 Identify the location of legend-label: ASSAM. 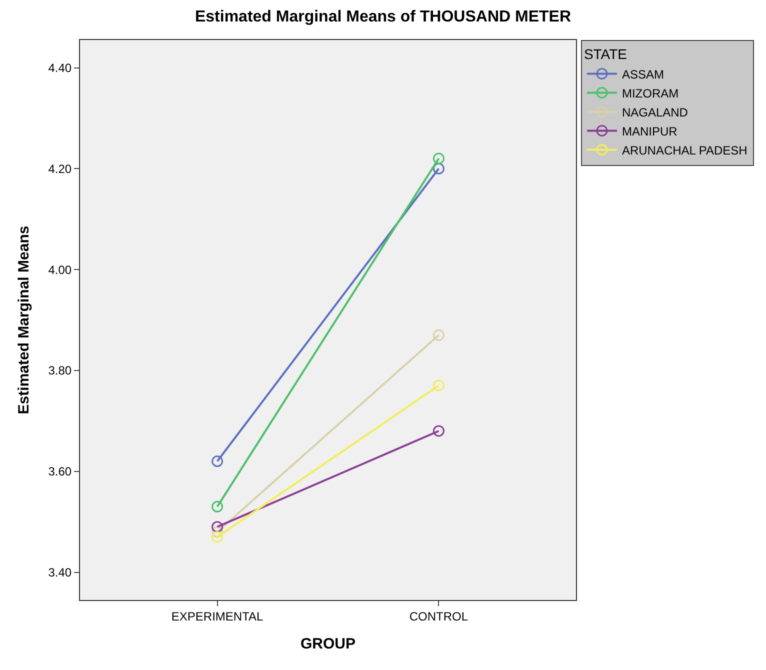
(643, 74).